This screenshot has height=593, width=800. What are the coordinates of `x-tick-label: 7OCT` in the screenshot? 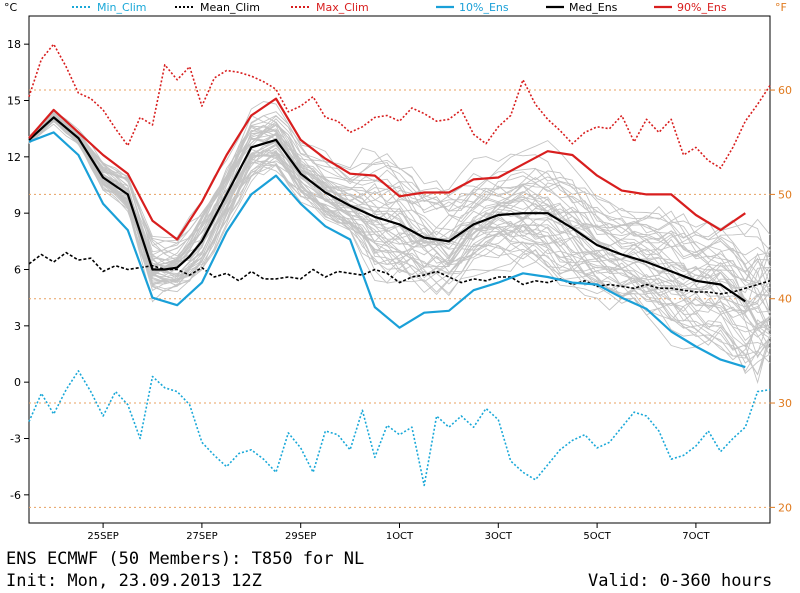 It's located at (696, 536).